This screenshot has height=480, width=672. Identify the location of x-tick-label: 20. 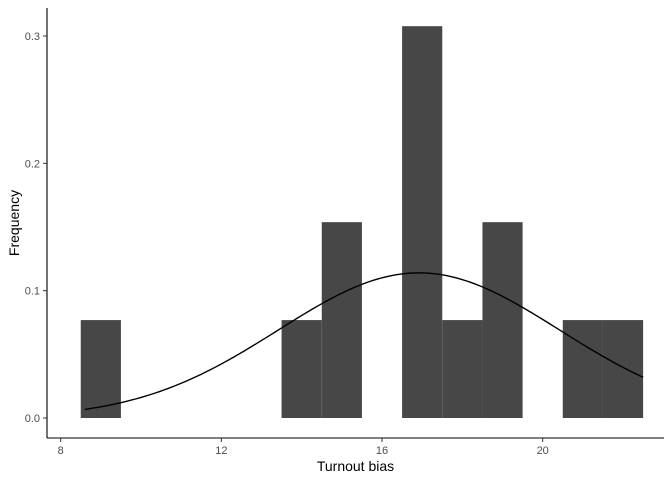
(543, 451).